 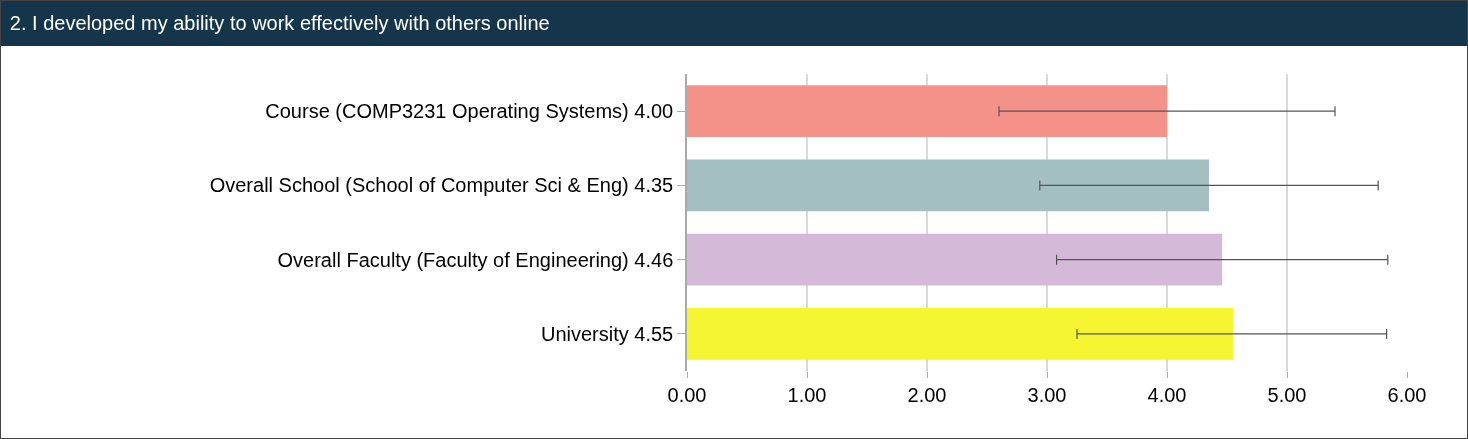 What do you see at coordinates (469, 111) in the screenshot?
I see `y-tick-label: Course (COMP3231 Operating Systems) 4.00` at bounding box center [469, 111].